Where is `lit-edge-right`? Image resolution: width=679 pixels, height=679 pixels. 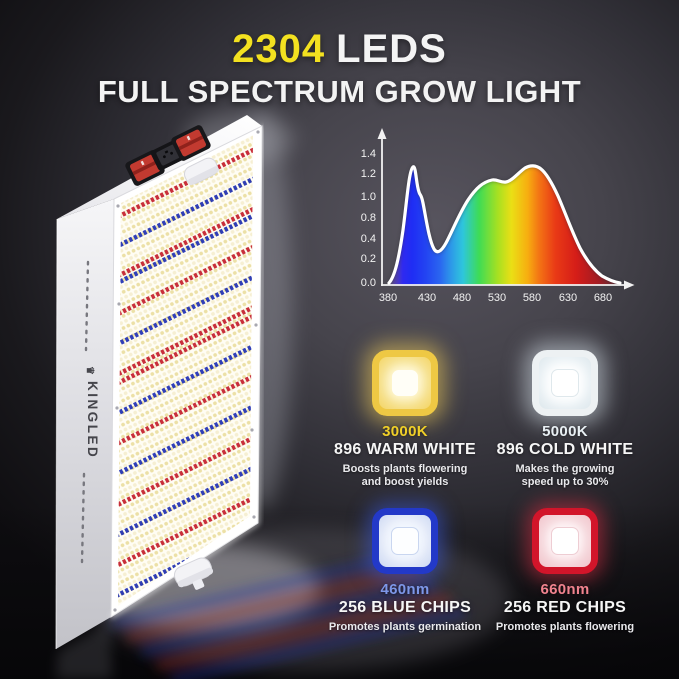
lit-edge-right is located at coordinates (260, 324).